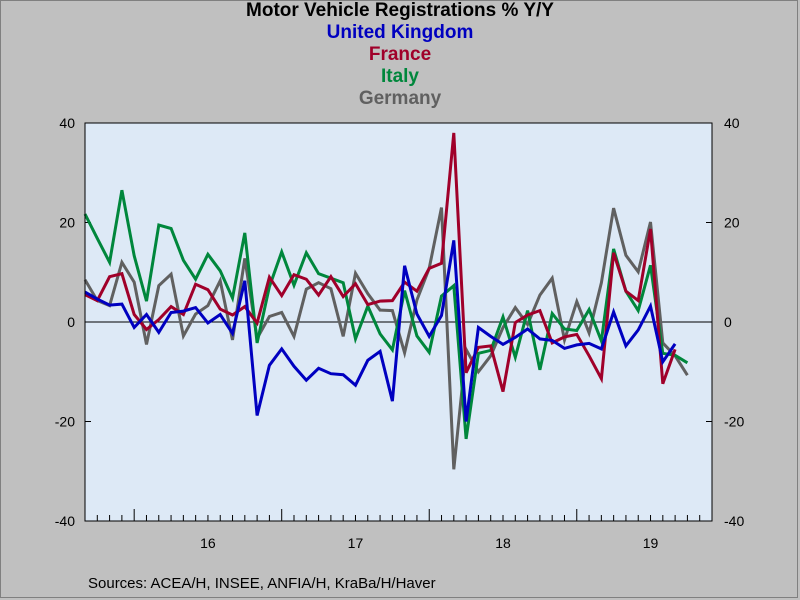 The width and height of the screenshot is (800, 600). Describe the element at coordinates (65, 521) in the screenshot. I see `y-tick-label-left: -40` at that location.